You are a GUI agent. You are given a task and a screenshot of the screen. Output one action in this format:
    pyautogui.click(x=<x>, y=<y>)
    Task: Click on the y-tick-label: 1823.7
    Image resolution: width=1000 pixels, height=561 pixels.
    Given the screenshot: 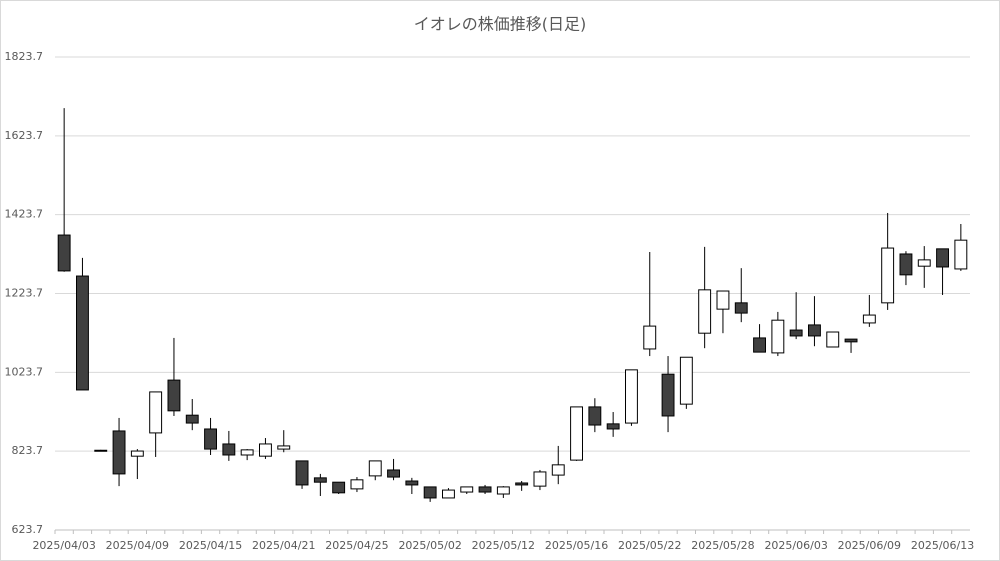 What is the action you would take?
    pyautogui.click(x=24, y=56)
    